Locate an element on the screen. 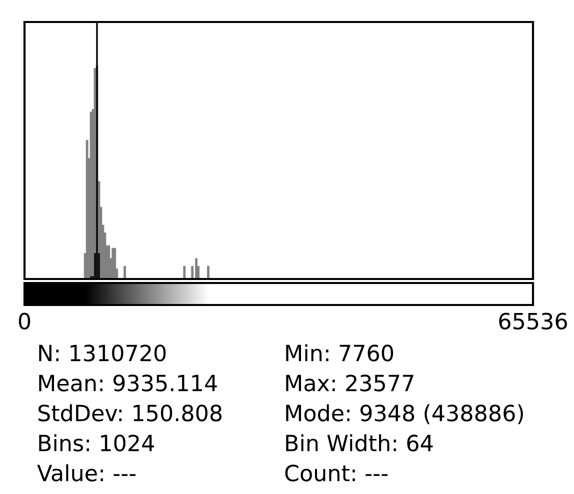 The width and height of the screenshot is (574, 494). text: Count: --- is located at coordinates (336, 473).